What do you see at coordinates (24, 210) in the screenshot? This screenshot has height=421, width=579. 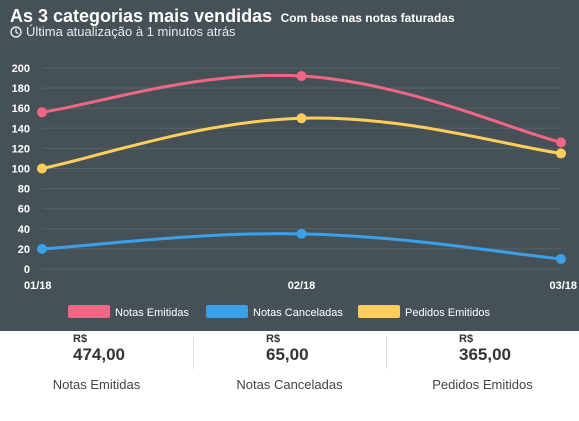 I see `y-tick-label: 60` at bounding box center [24, 210].